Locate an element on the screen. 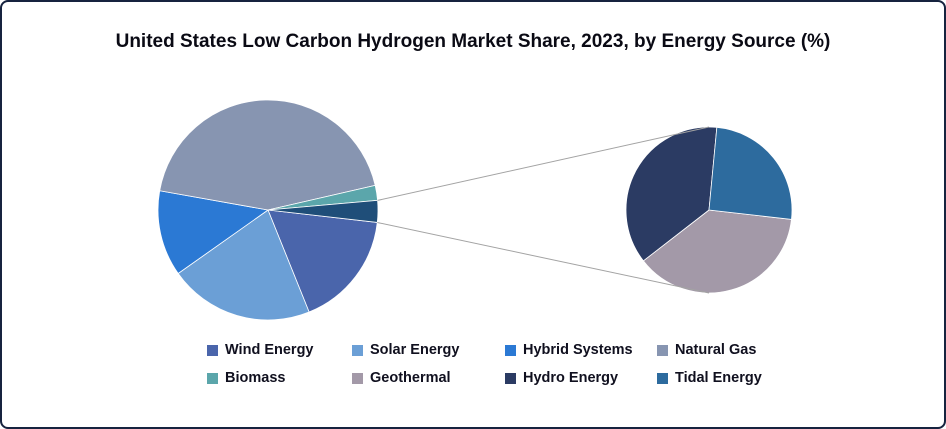  connector-line-top is located at coordinates (543, 163).